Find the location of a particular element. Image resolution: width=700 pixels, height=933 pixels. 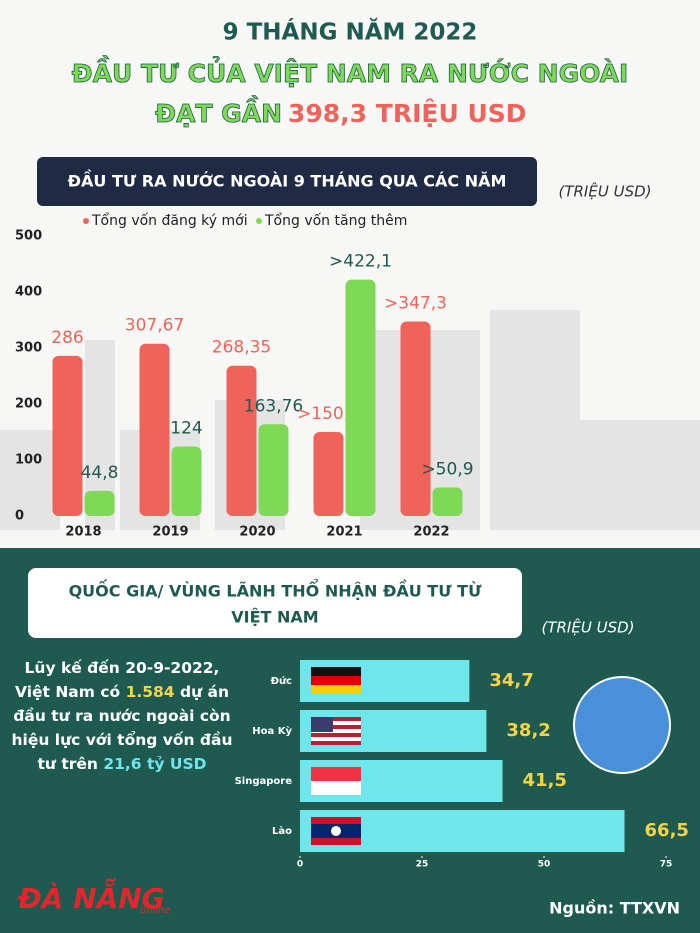

value-label: 307,67 is located at coordinates (154, 326).